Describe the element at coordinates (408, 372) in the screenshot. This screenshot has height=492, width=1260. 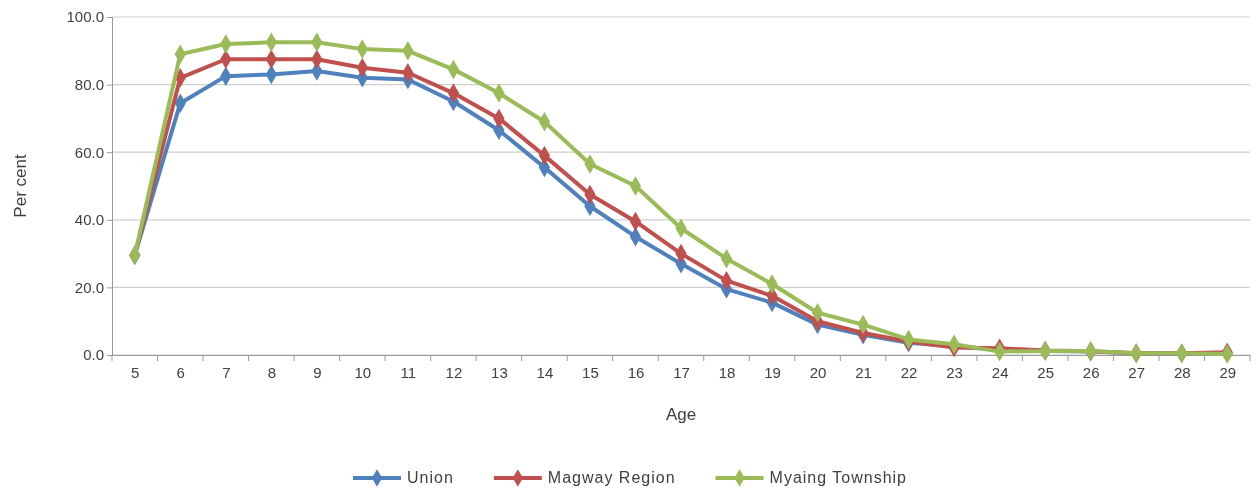
I see `x-tick-label: 11` at that location.